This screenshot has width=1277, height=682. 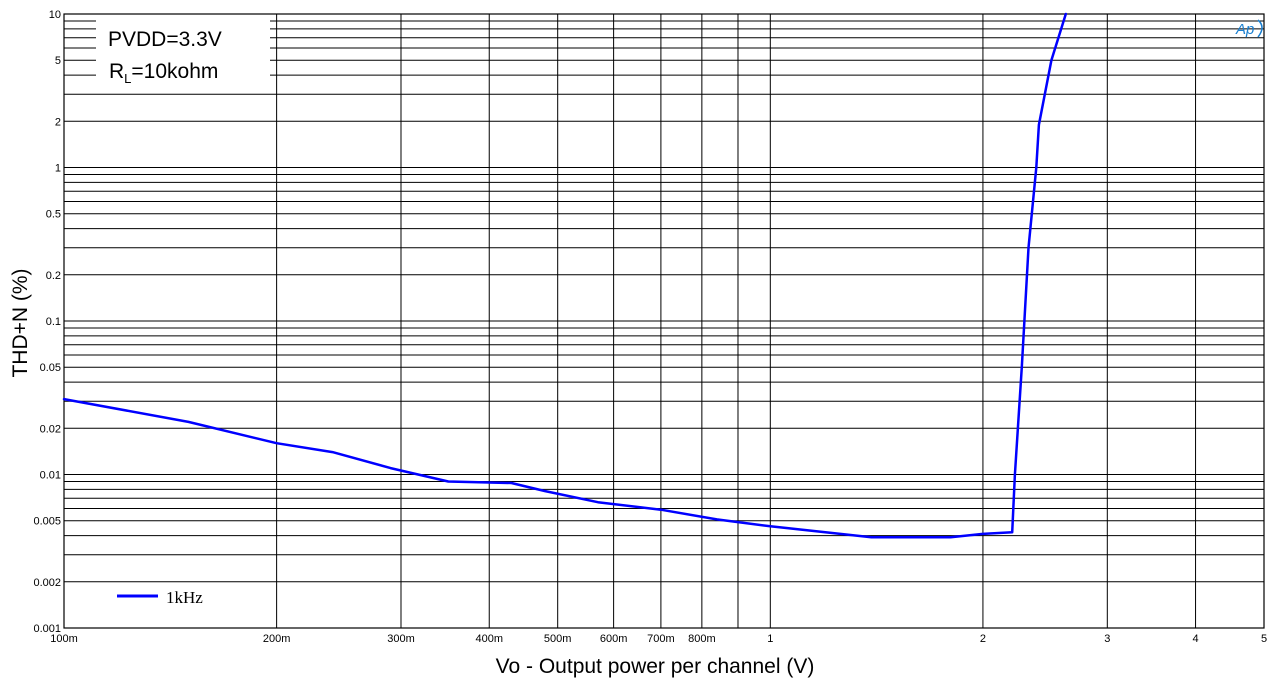 What do you see at coordinates (489, 639) in the screenshot?
I see `x-tick-label: 400m` at bounding box center [489, 639].